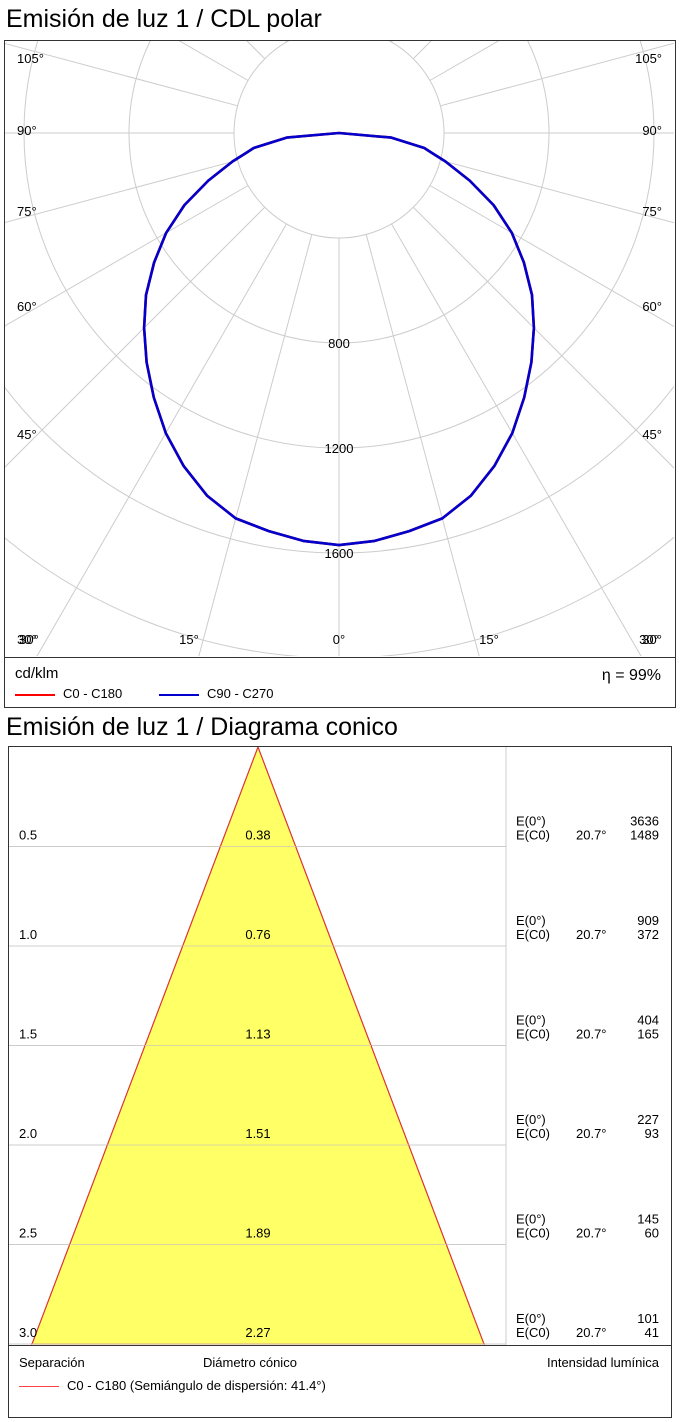 This screenshot has height=1422, width=682. I want to click on e0-value: 227, so click(648, 1119).